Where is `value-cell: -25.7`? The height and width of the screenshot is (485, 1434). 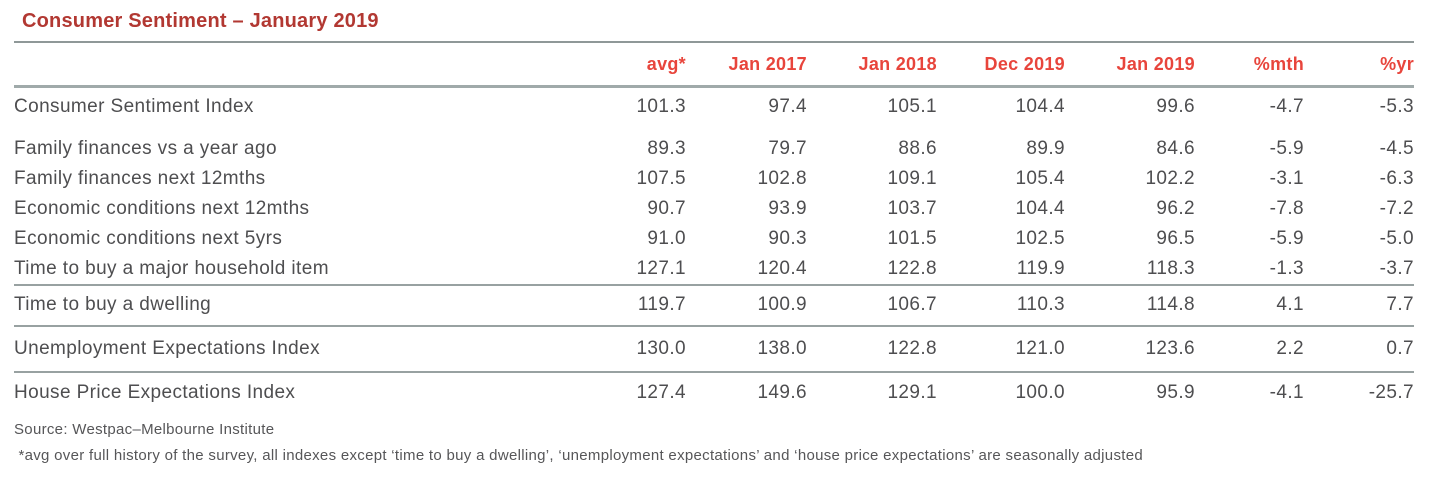
value-cell: -25.7 is located at coordinates (1359, 390).